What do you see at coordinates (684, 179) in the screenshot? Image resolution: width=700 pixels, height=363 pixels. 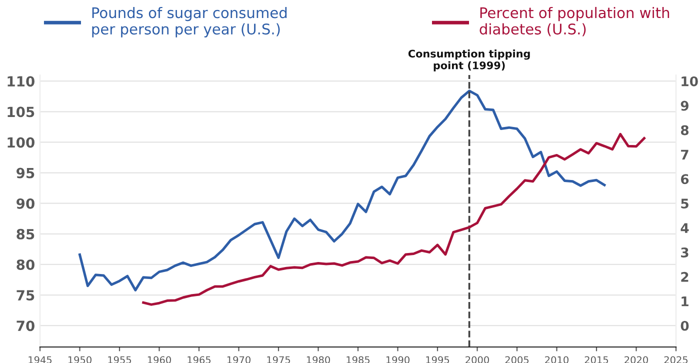 I see `y2-tick-label: 6` at bounding box center [684, 179].